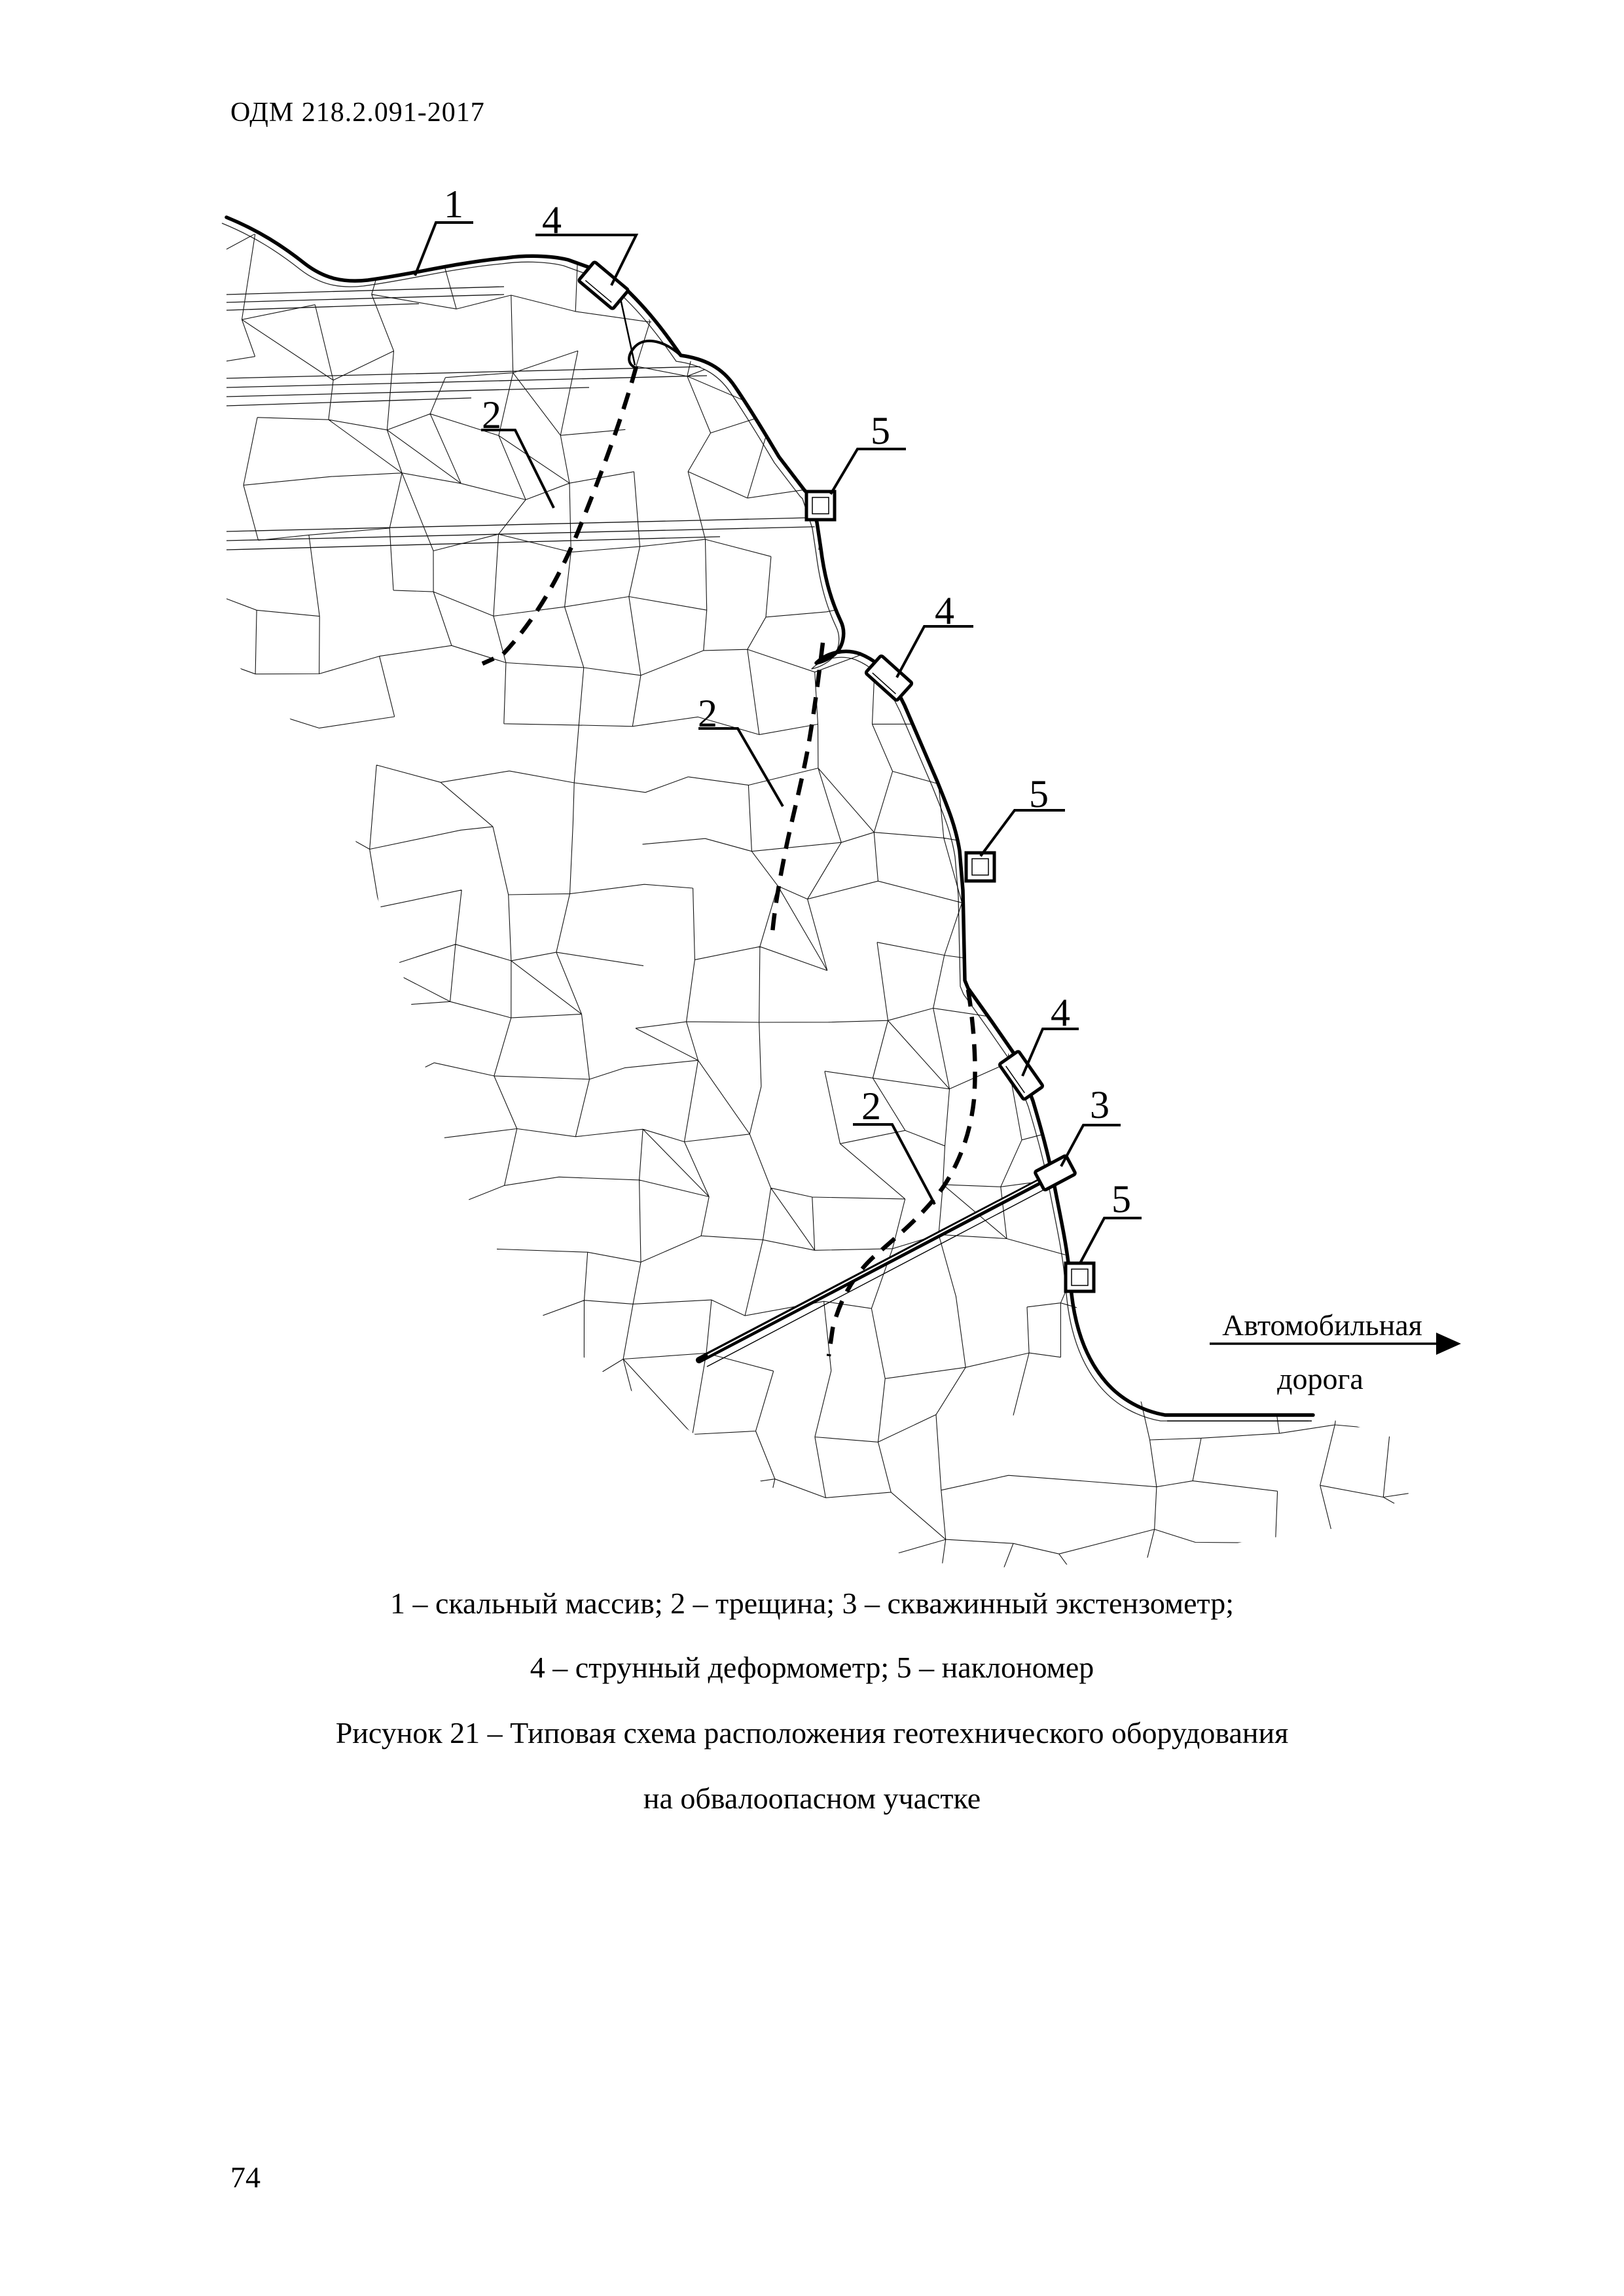 The image size is (1624, 2296). What do you see at coordinates (1121, 1199) in the screenshot?
I see `marker-inclinometer-3-label: 5` at bounding box center [1121, 1199].